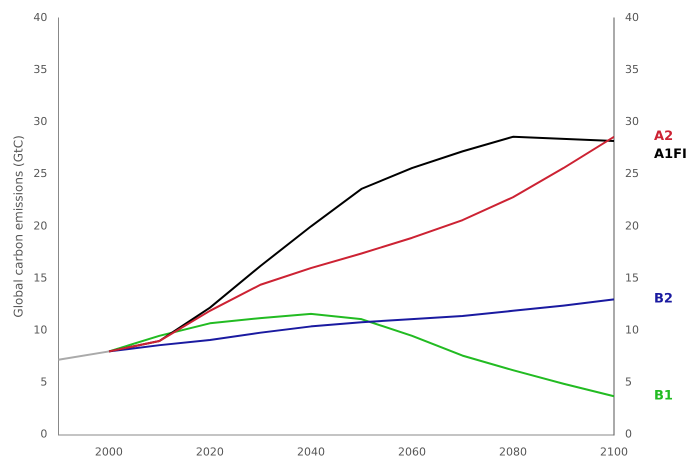 This screenshot has height=470, width=700. Describe the element at coordinates (632, 329) in the screenshot. I see `y2-tick-label: 10` at that location.